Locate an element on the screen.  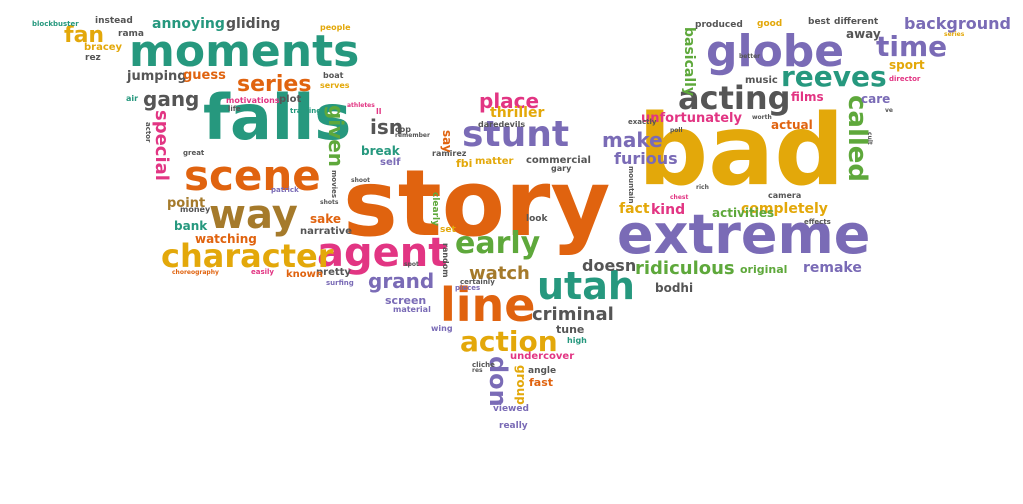
word-clearly: clearly is located at coordinates (435, 209).